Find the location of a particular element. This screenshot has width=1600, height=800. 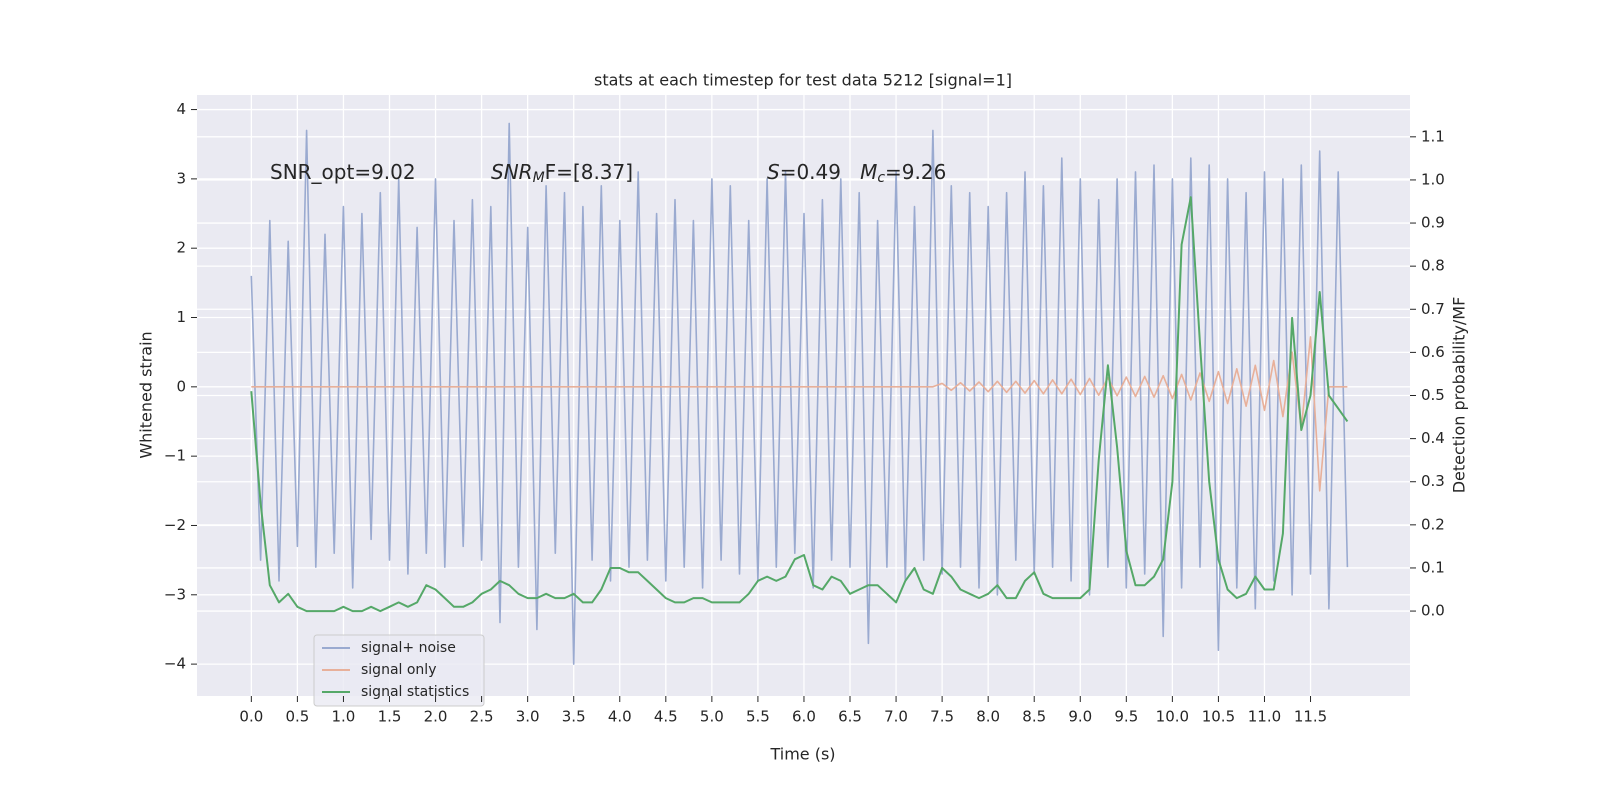

legend-label: signal only is located at coordinates (398, 670).